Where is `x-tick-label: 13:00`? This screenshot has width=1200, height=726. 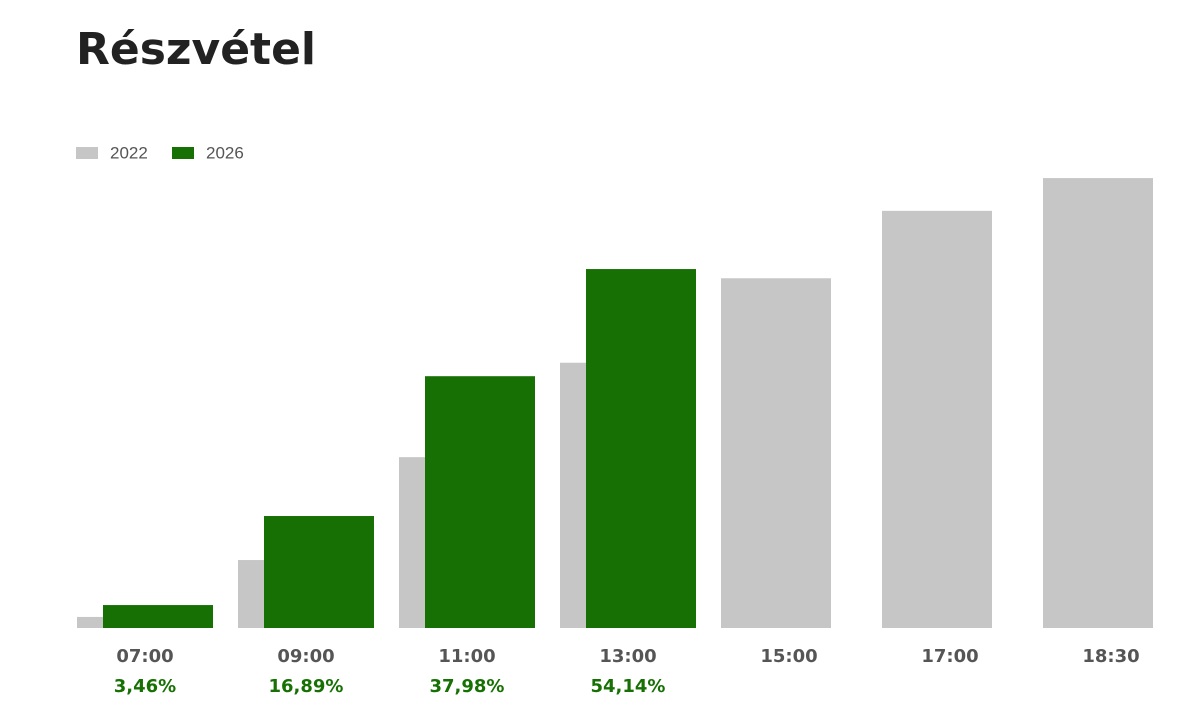
x-tick-label: 13:00 is located at coordinates (627, 656).